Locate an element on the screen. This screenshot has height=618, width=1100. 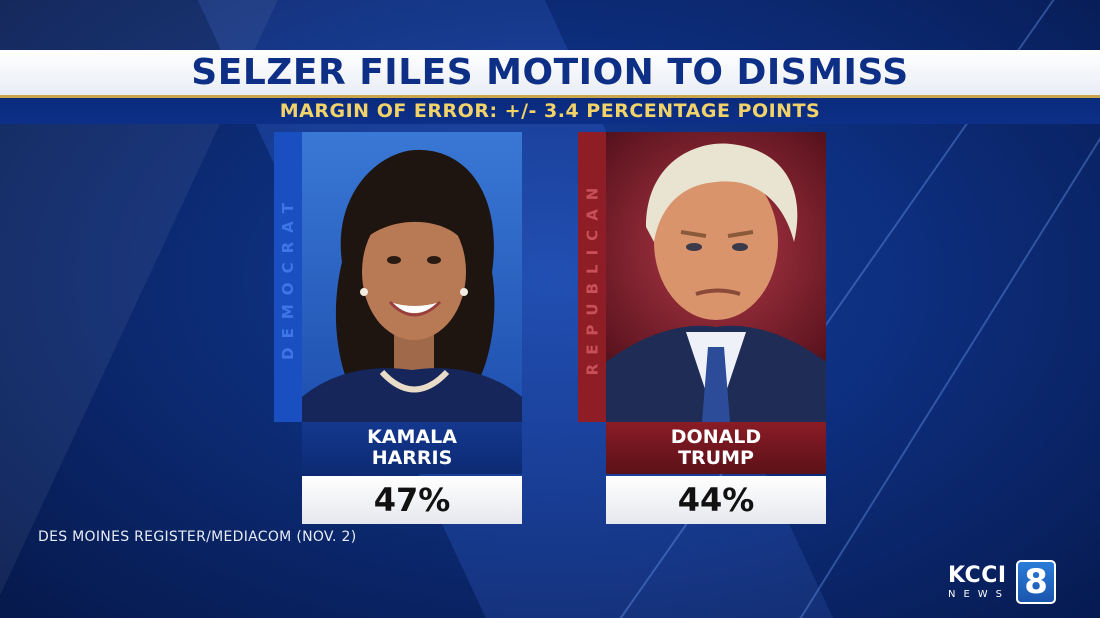
party-label: REPUBLICAN is located at coordinates (592, 277).